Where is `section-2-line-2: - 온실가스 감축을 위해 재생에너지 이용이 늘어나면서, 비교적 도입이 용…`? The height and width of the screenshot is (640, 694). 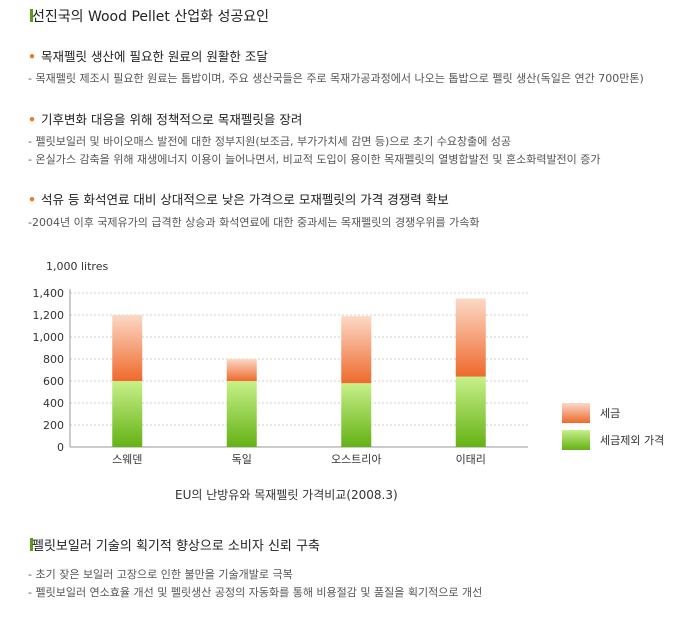
section-2-line-2: - 온실가스 감축을 위해 재생에너지 이용이 늘어나면서, 비교적 도입이 용… is located at coordinates (314, 159).